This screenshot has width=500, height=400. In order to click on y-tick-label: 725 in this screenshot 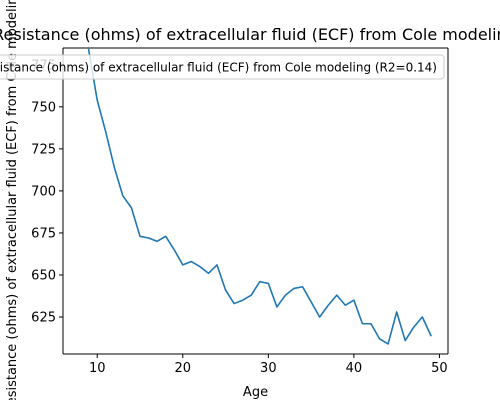, I will do `click(43, 149)`.